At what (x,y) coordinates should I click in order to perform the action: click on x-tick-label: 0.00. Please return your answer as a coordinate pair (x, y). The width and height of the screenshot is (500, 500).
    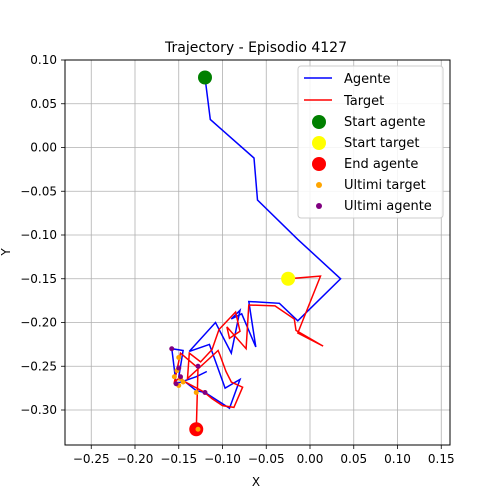
    Looking at the image, I should click on (310, 459).